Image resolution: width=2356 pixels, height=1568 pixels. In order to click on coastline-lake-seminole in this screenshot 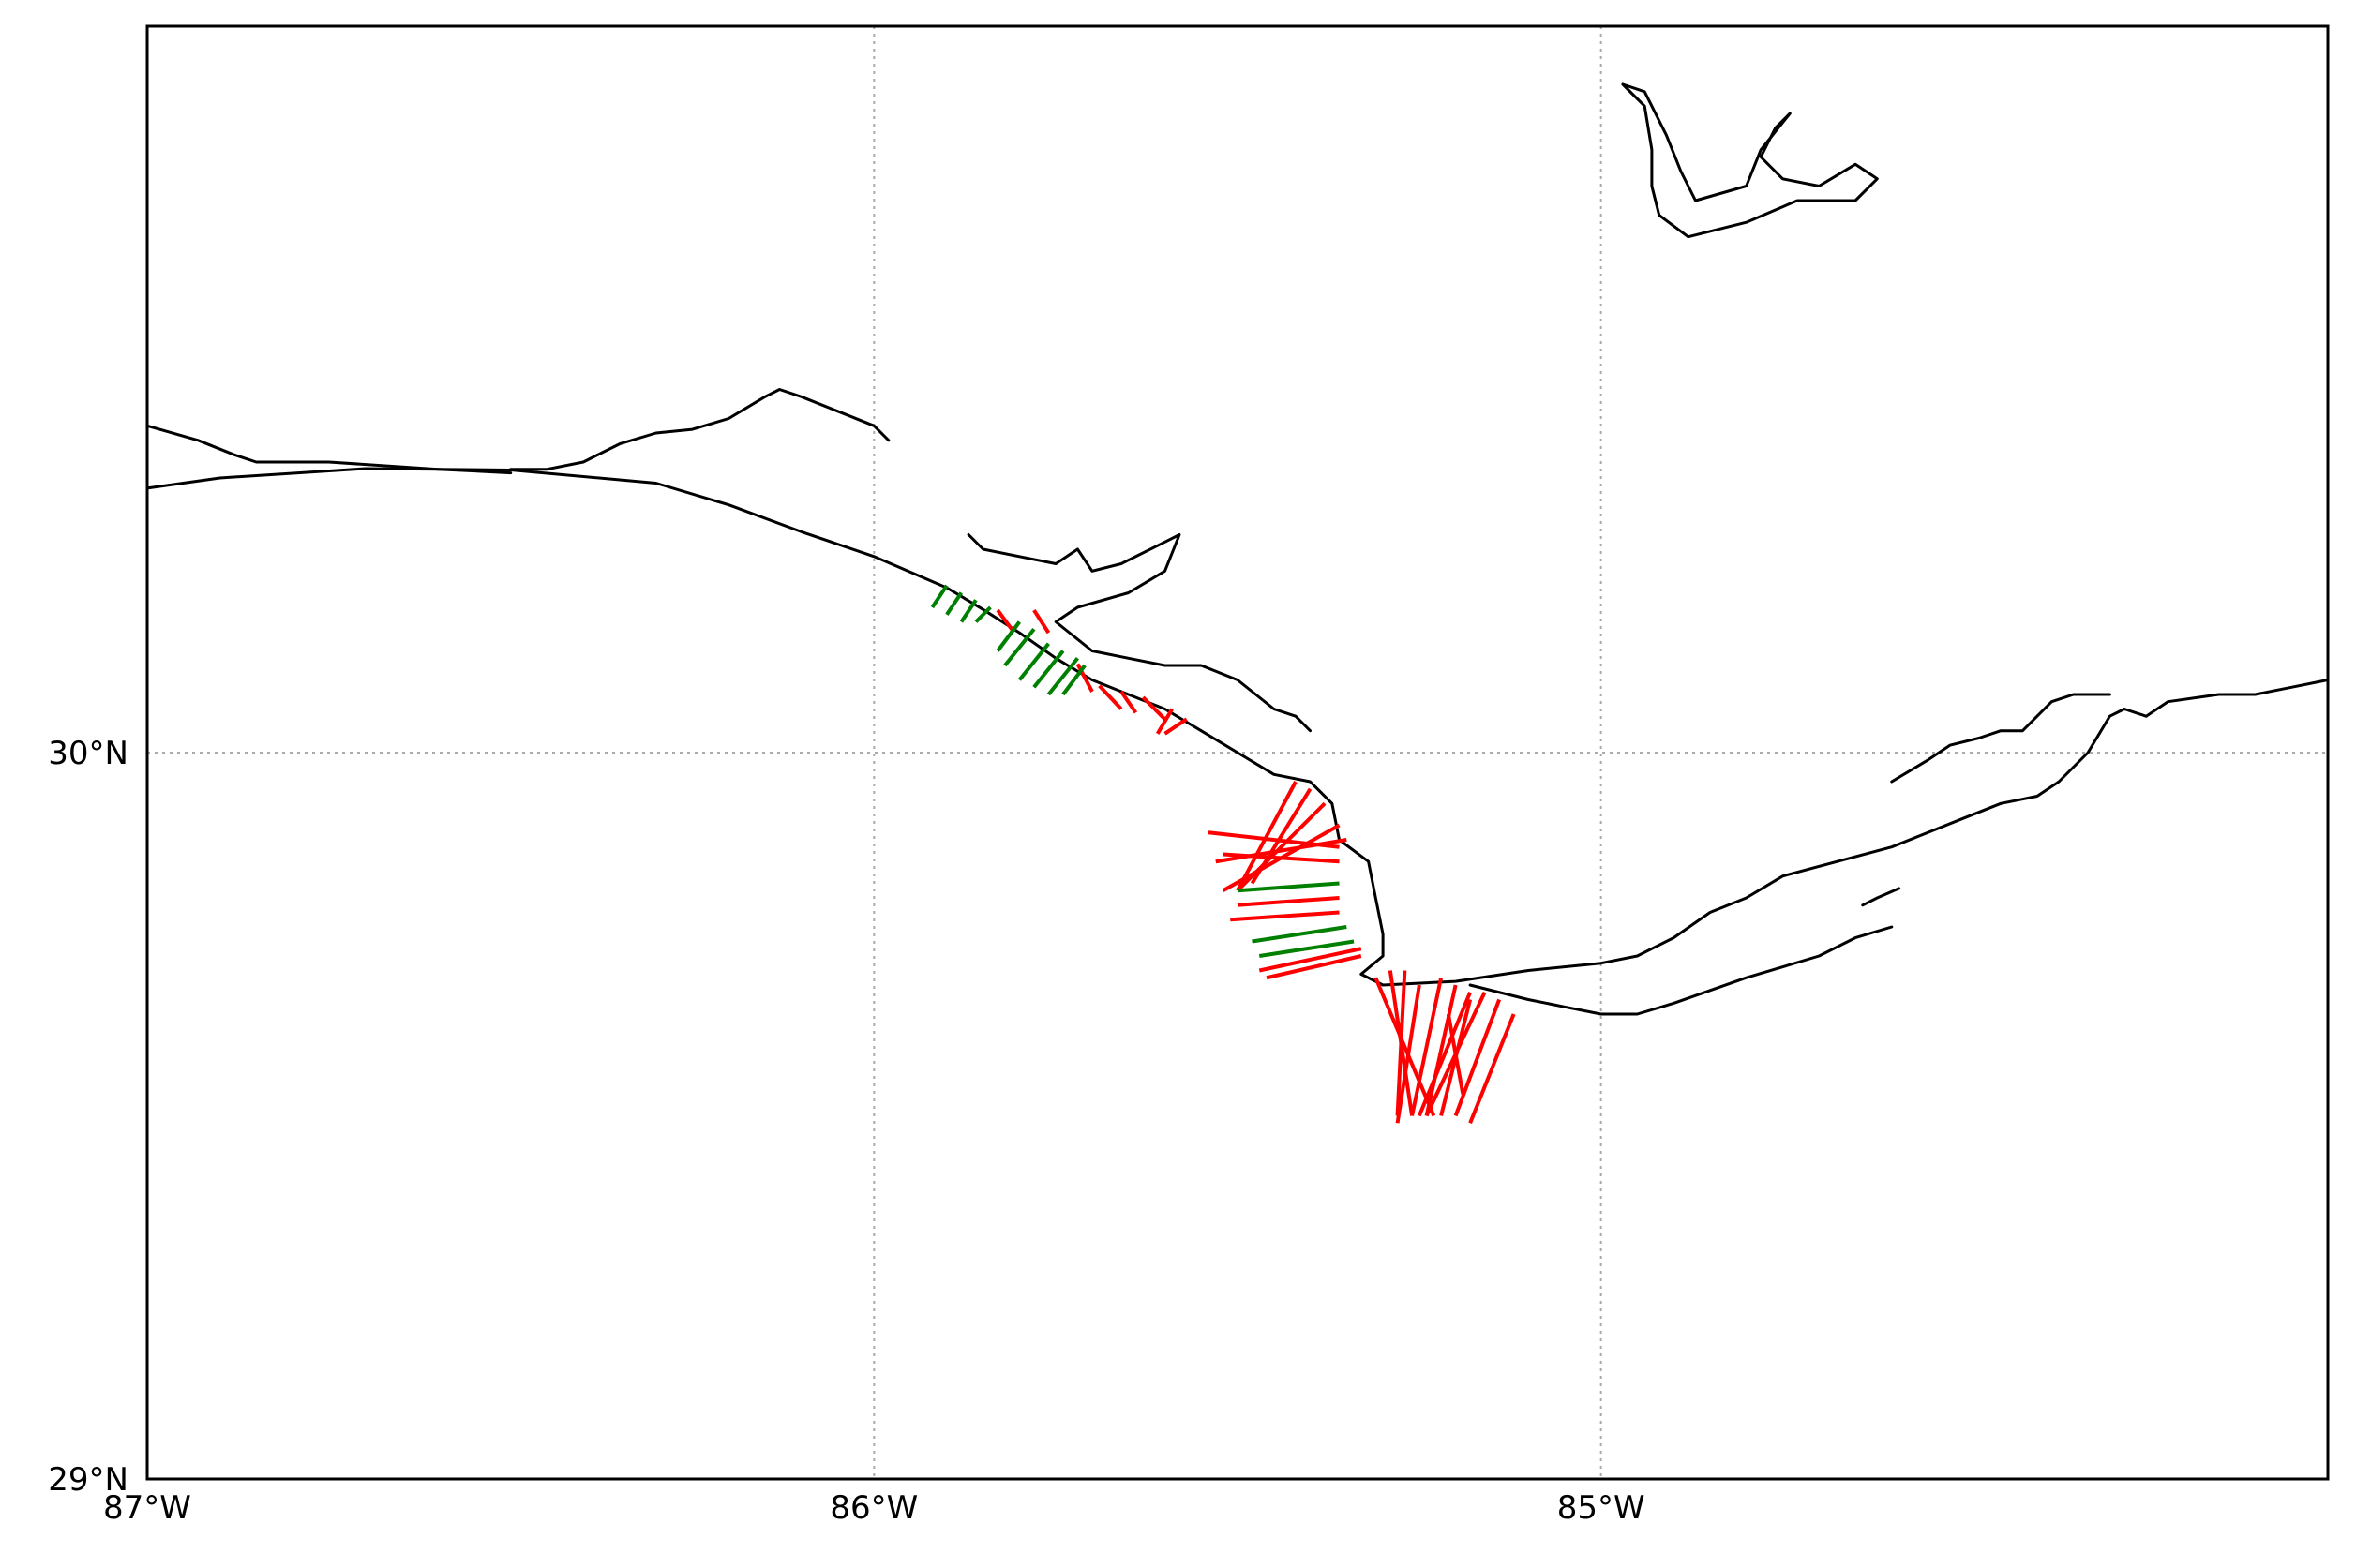, I will do `click(1750, 160)`.